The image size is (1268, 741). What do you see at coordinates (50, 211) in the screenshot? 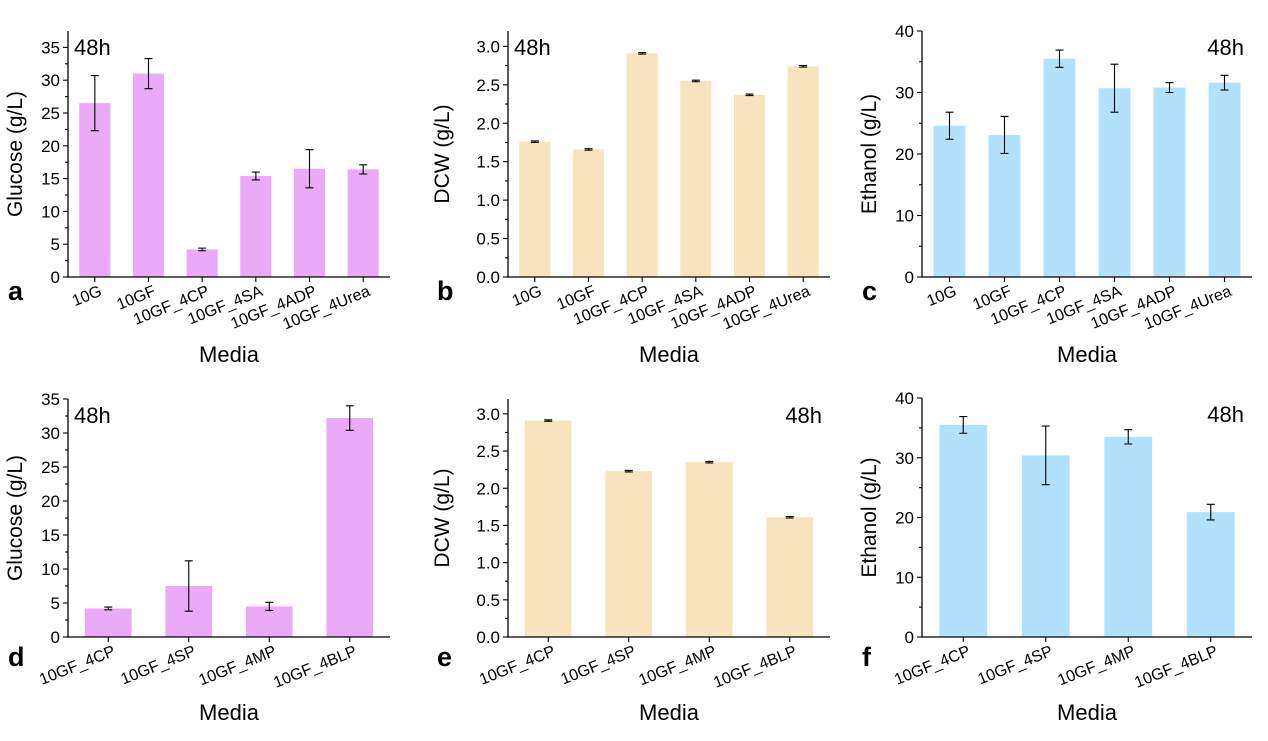
I see `y-tick-label: 10` at bounding box center [50, 211].